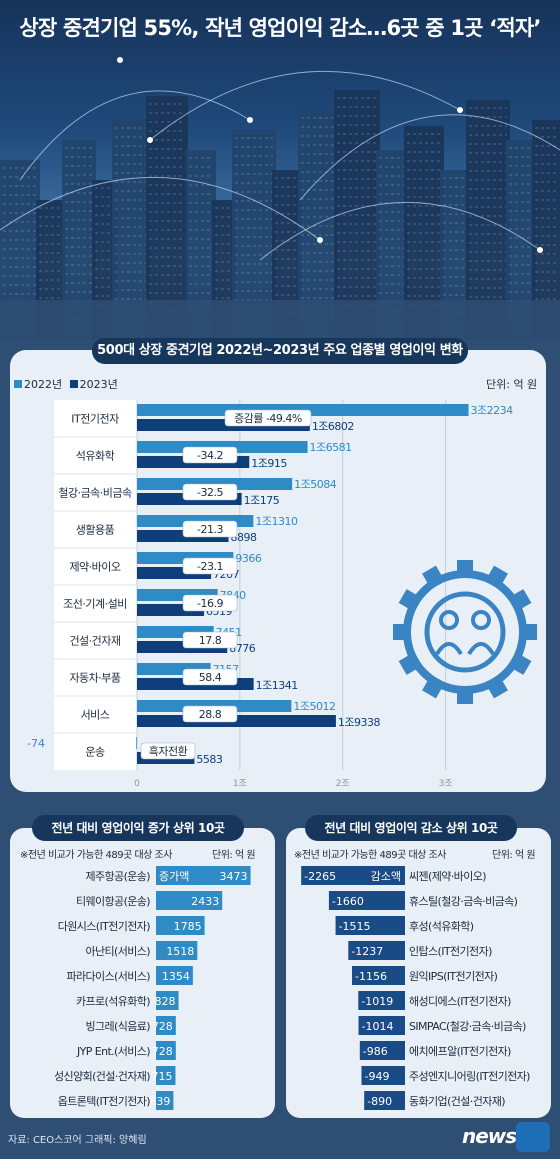 The width and height of the screenshot is (560, 1159). What do you see at coordinates (210, 603) in the screenshot?
I see `change-label: -16.9` at bounding box center [210, 603].